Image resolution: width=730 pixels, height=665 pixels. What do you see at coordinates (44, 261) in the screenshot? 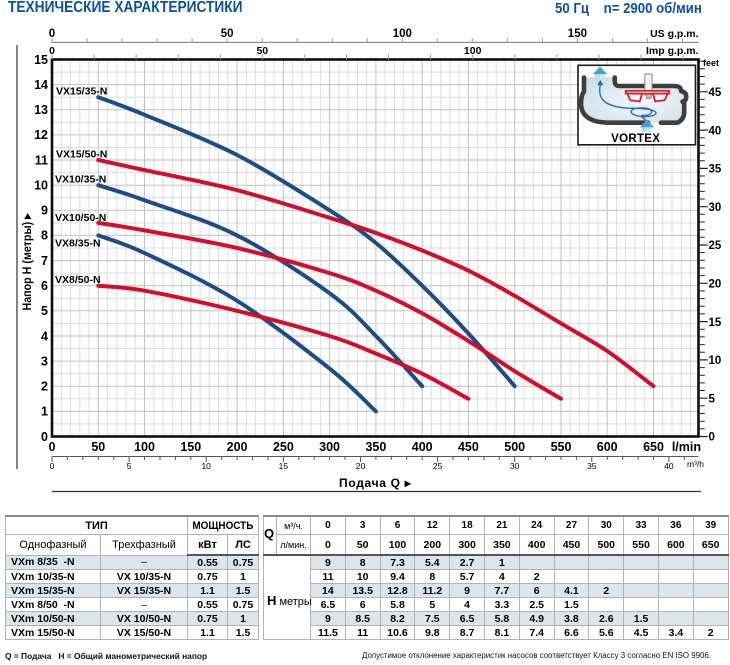
I see `svg-text: 7` at bounding box center [44, 261].